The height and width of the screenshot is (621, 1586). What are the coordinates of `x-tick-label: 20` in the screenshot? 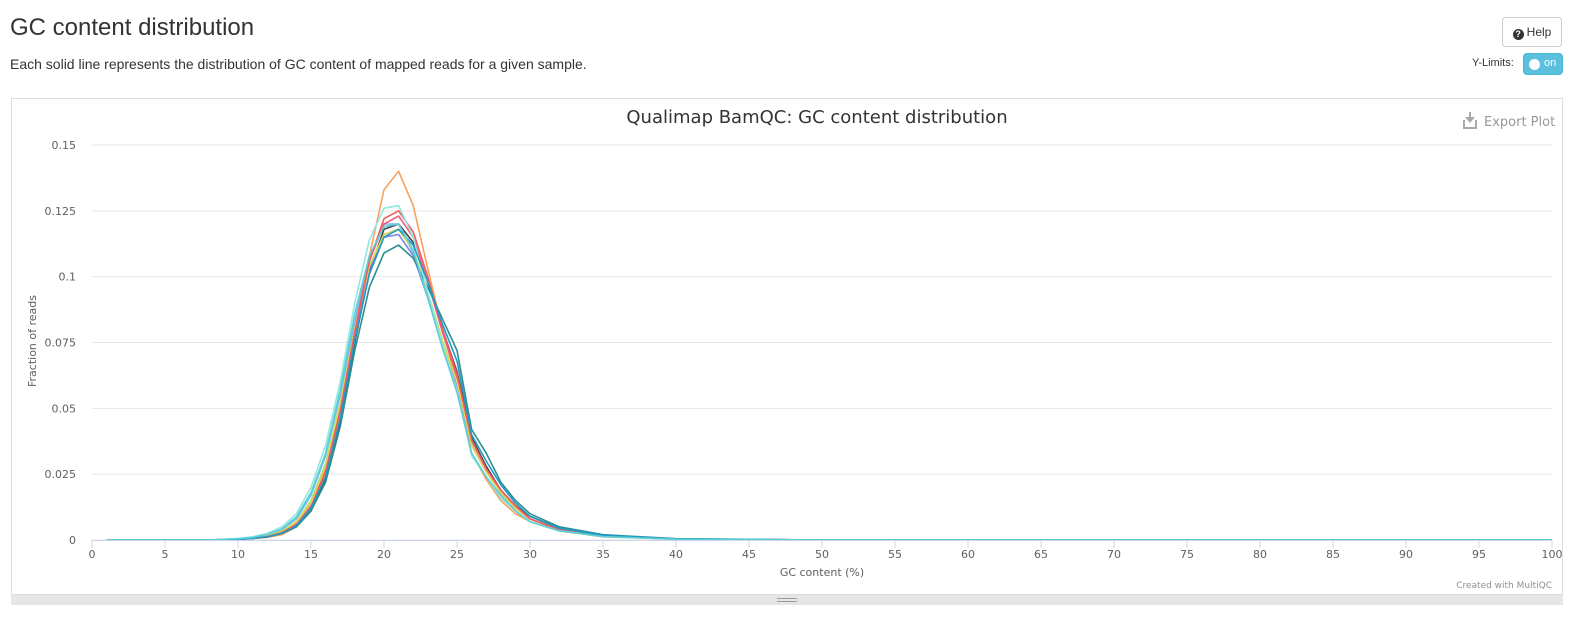 It's located at (384, 554).